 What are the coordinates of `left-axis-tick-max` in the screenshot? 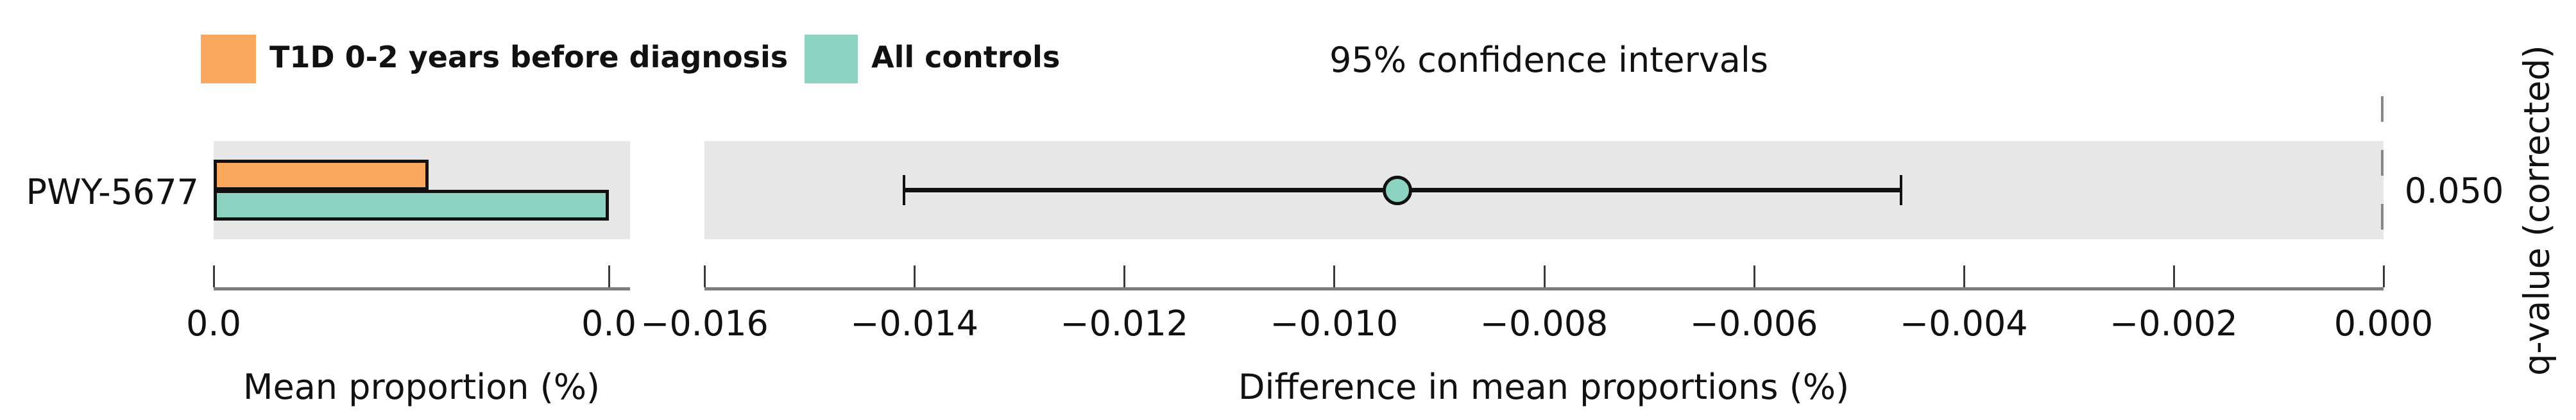 It's located at (609, 276).